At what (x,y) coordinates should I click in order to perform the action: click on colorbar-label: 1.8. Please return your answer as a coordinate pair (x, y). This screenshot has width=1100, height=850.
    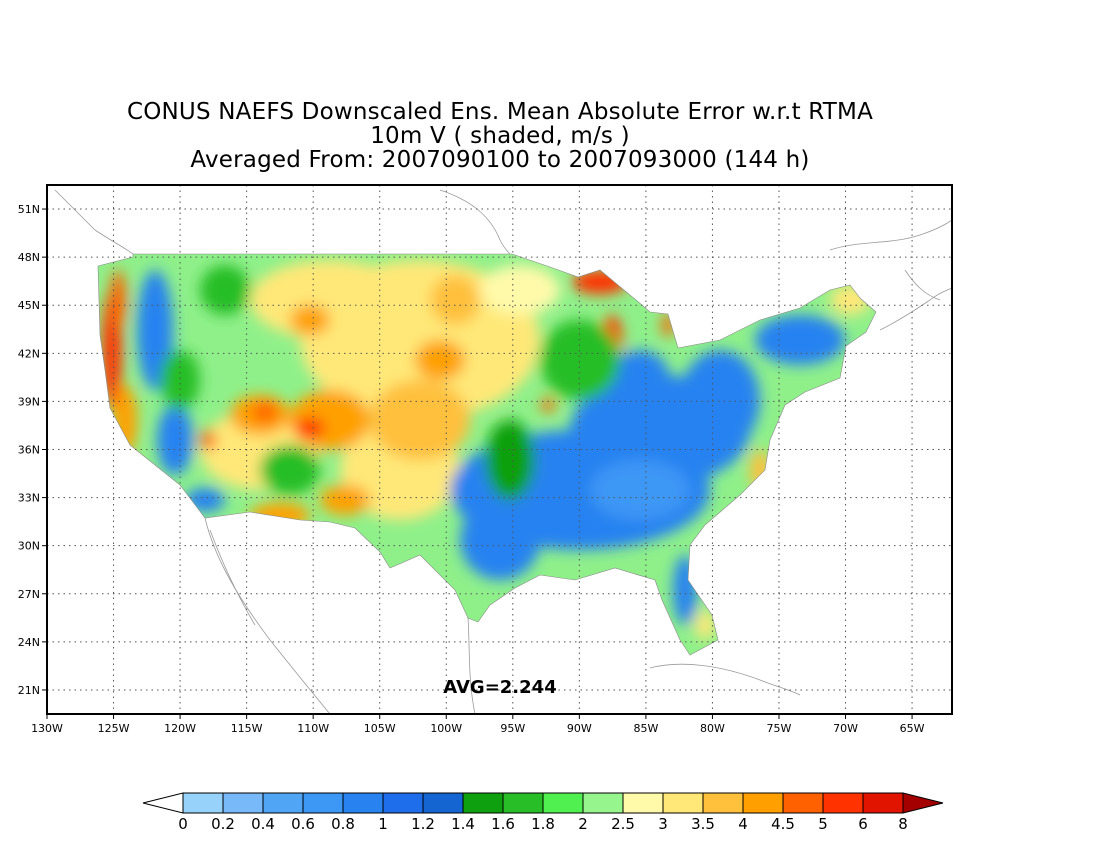
    Looking at the image, I should click on (543, 824).